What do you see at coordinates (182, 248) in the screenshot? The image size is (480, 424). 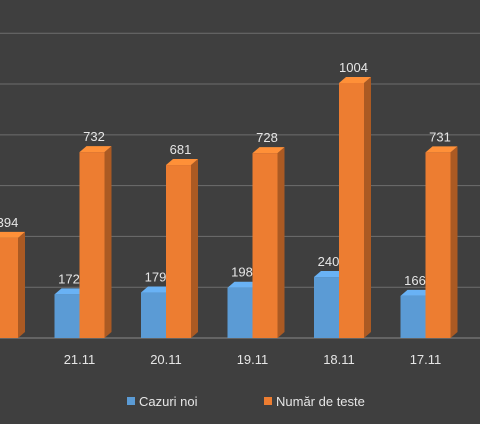 I see `bar-numar-teste-20.11` at bounding box center [182, 248].